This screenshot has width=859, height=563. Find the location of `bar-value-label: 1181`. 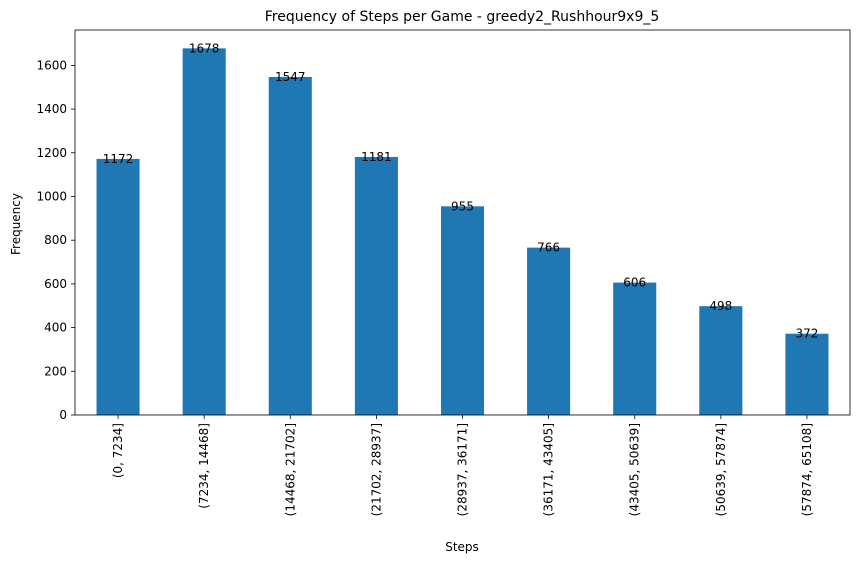

bar-value-label: 1181 is located at coordinates (376, 157).